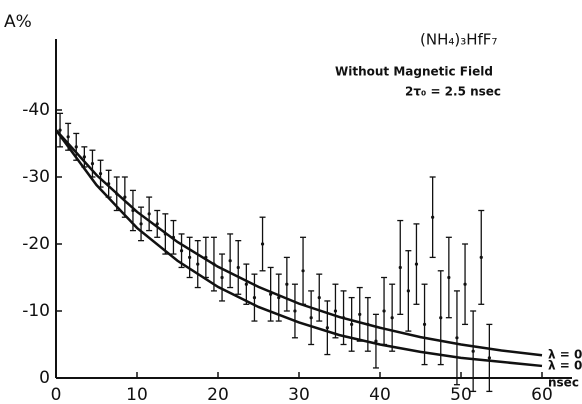  I want to click on x-tick-label: 40, so click(380, 394).